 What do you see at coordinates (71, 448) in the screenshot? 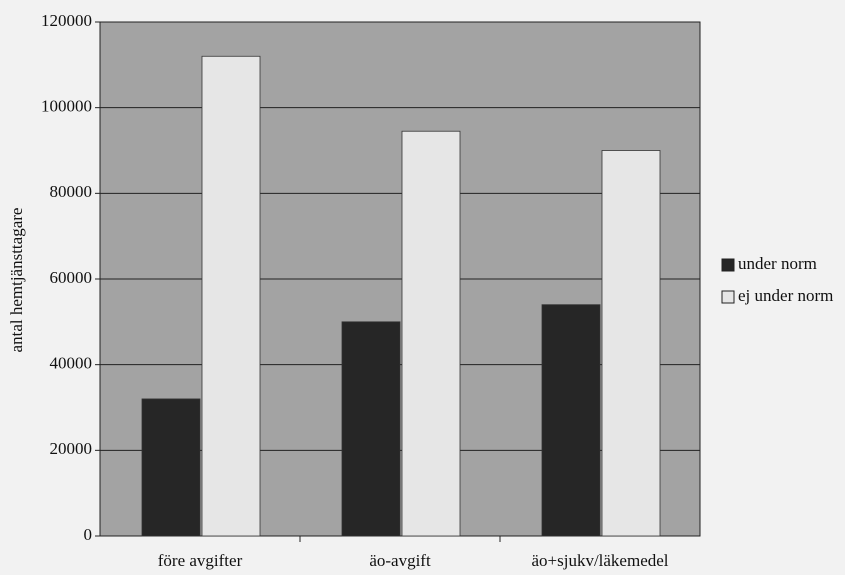
I see `y-tick-label: 20000` at bounding box center [71, 448].